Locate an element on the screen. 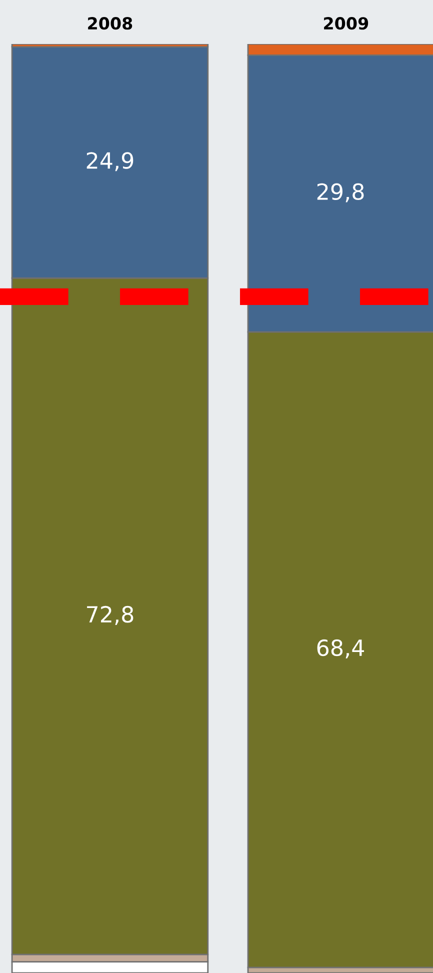 This screenshot has height=973, width=433. data-label: 72,8 is located at coordinates (110, 615).